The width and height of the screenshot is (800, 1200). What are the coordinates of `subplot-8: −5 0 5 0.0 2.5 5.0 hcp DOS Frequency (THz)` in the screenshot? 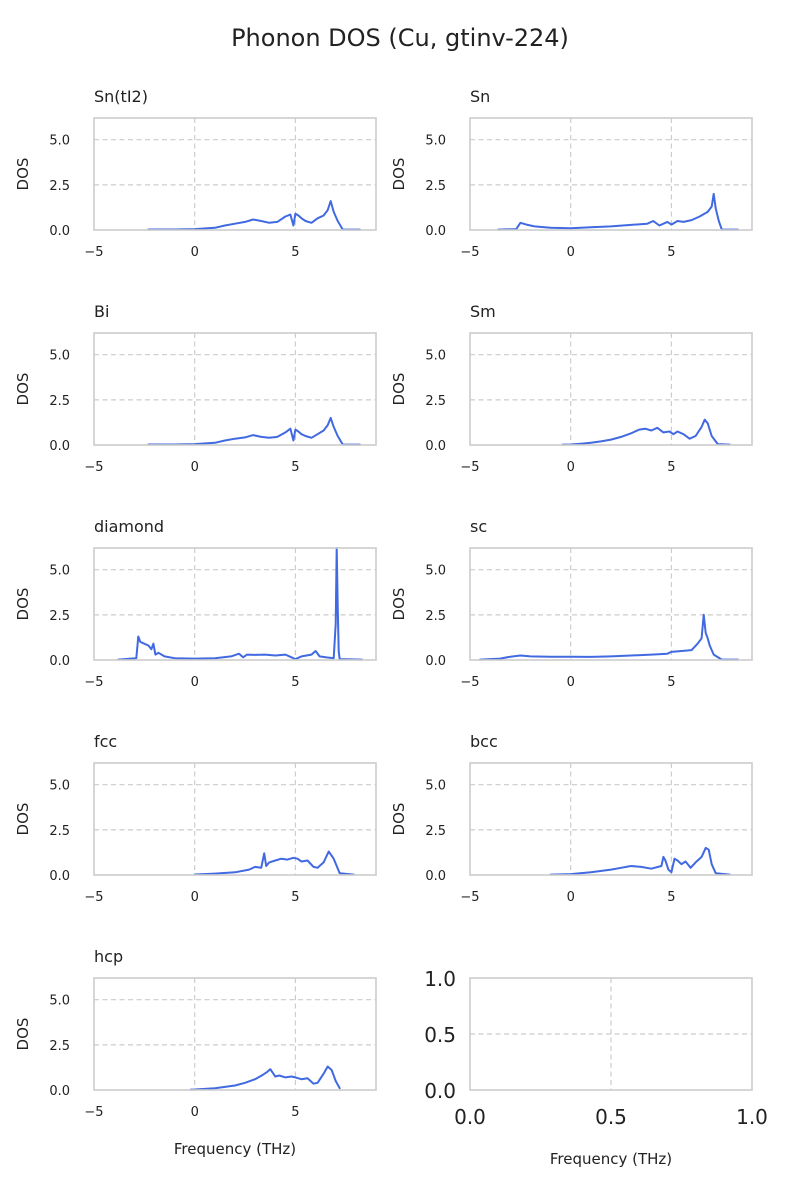 It's located at (195, 1052).